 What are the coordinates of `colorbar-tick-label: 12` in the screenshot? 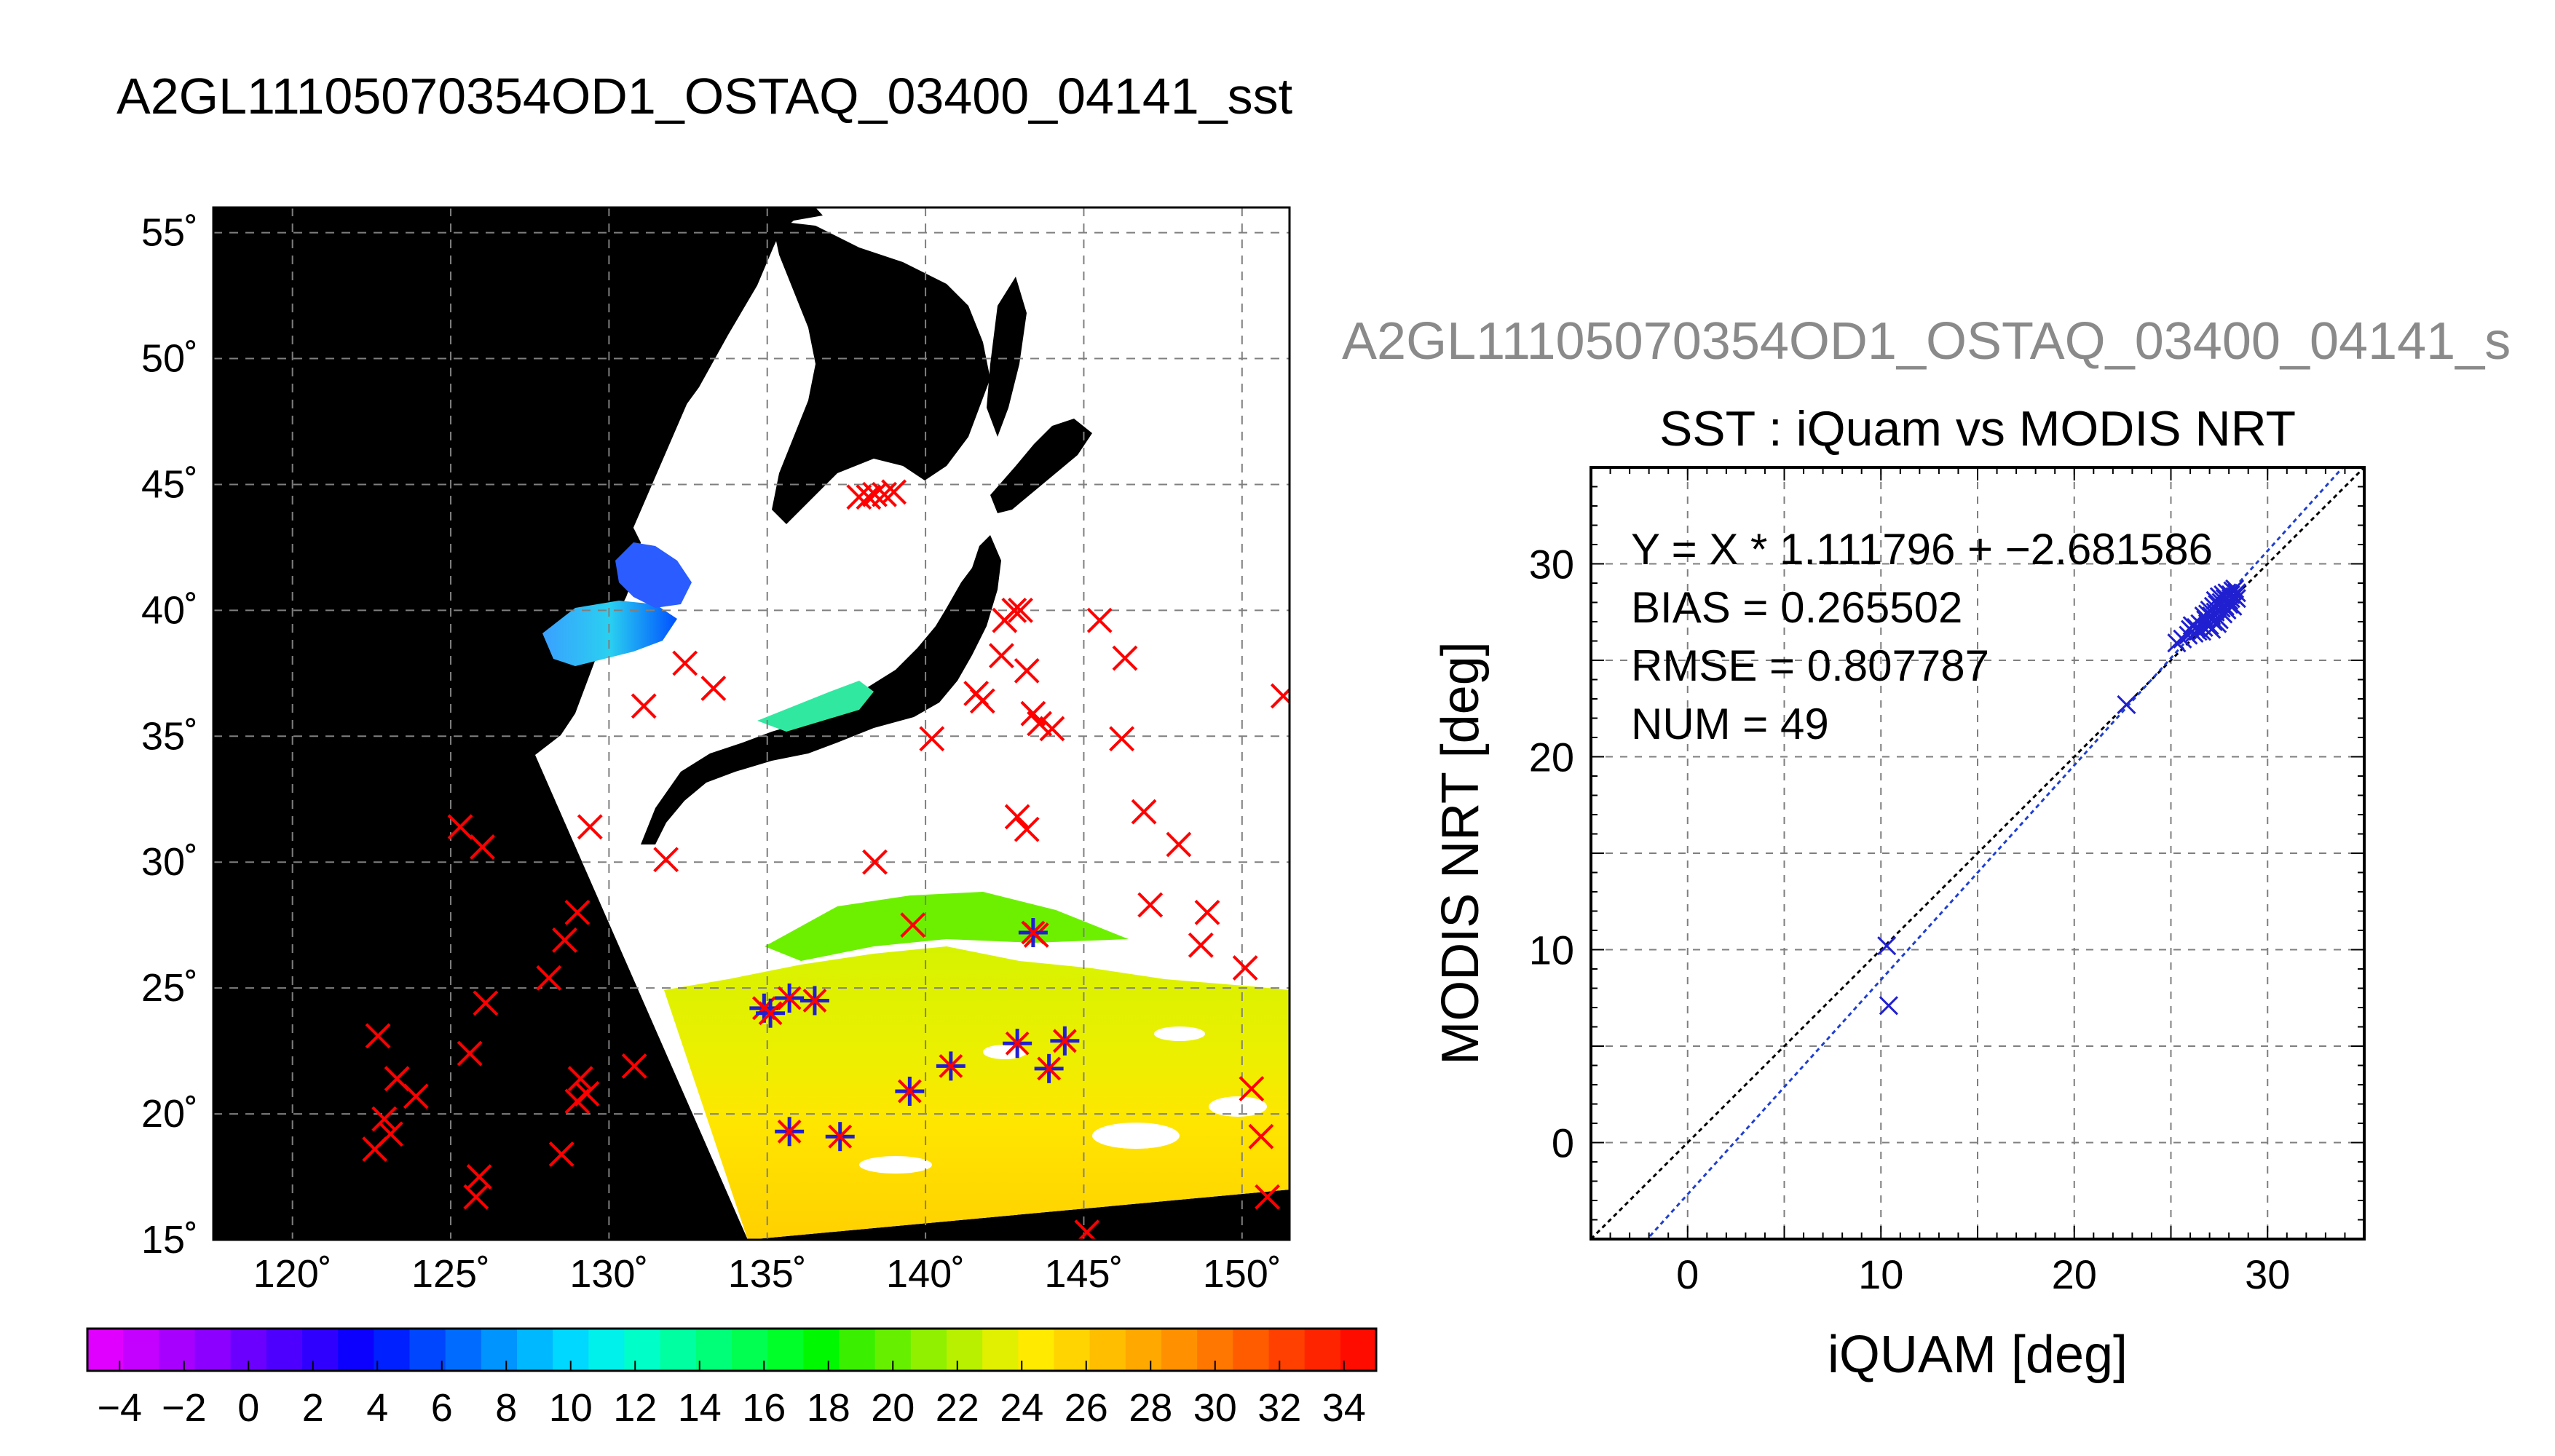 It's located at (635, 1408).